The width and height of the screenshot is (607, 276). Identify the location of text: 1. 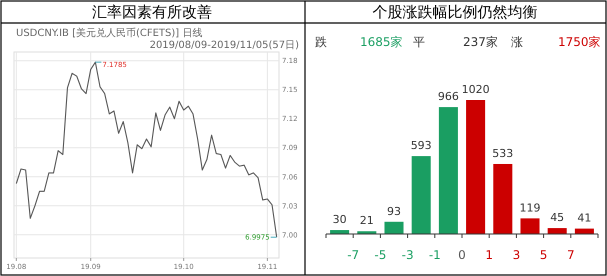
(489, 255).